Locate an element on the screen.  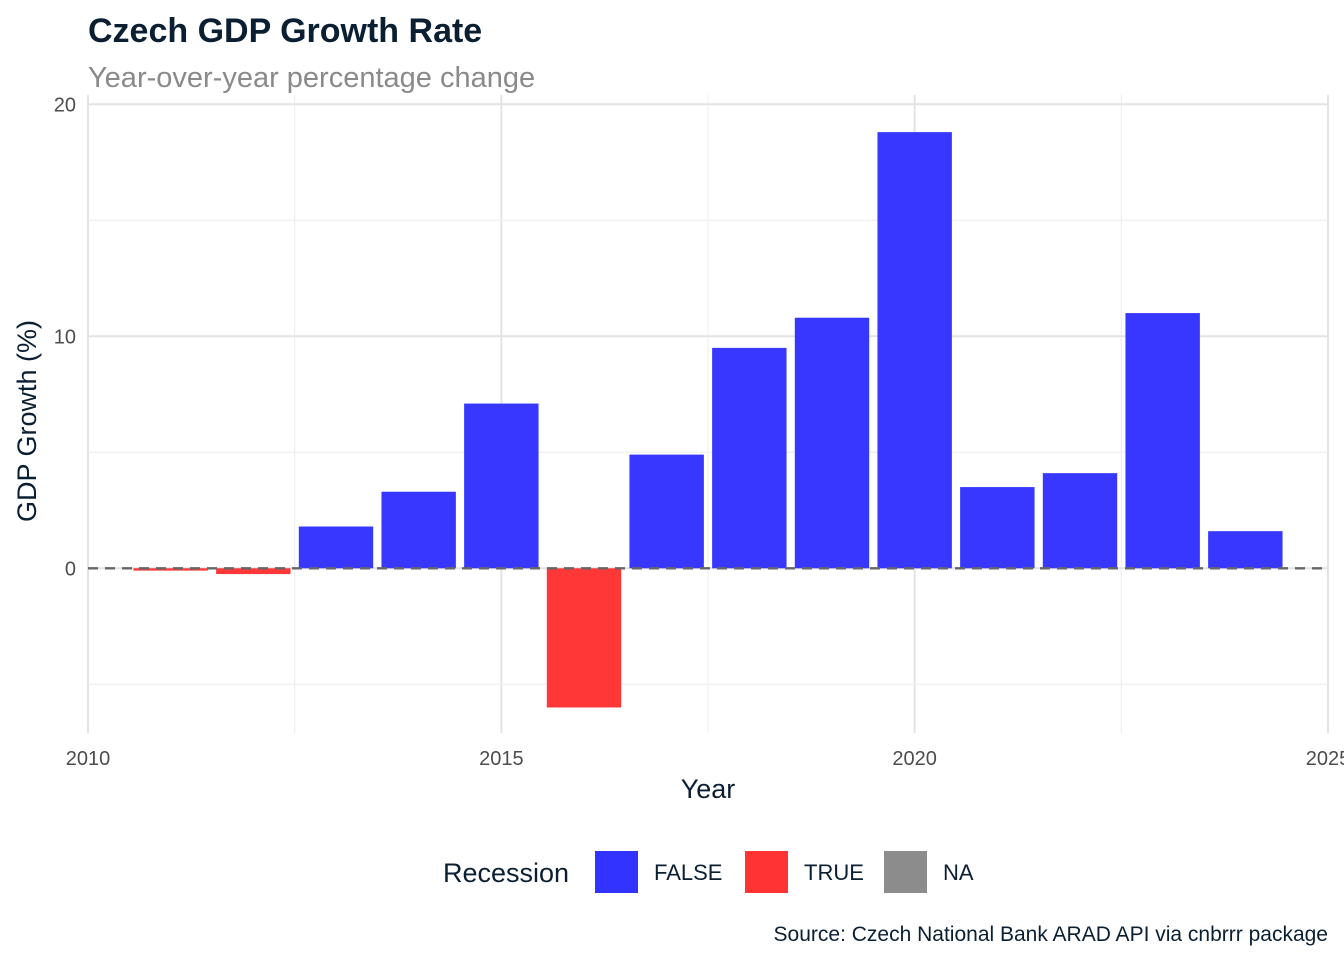
legend-key-true is located at coordinates (766, 872).